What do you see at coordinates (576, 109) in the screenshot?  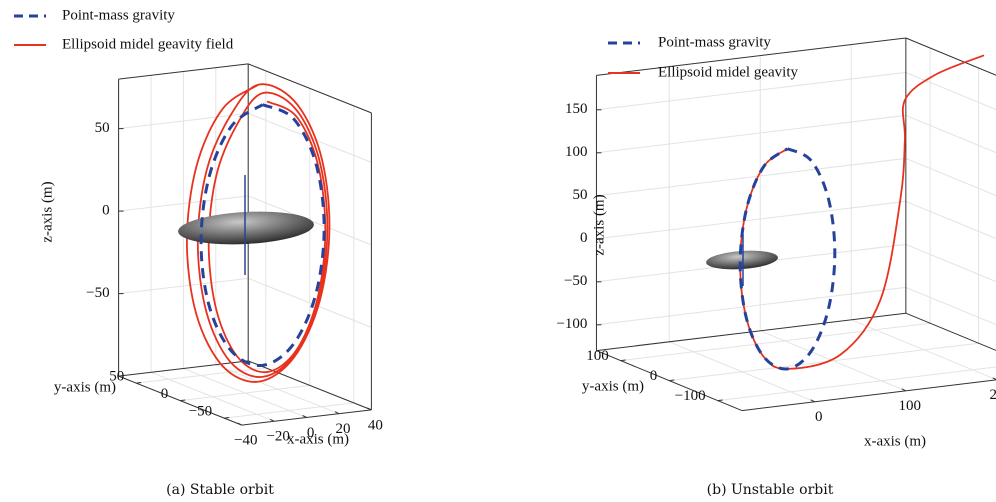 I see `z-tick-label: 150` at bounding box center [576, 109].